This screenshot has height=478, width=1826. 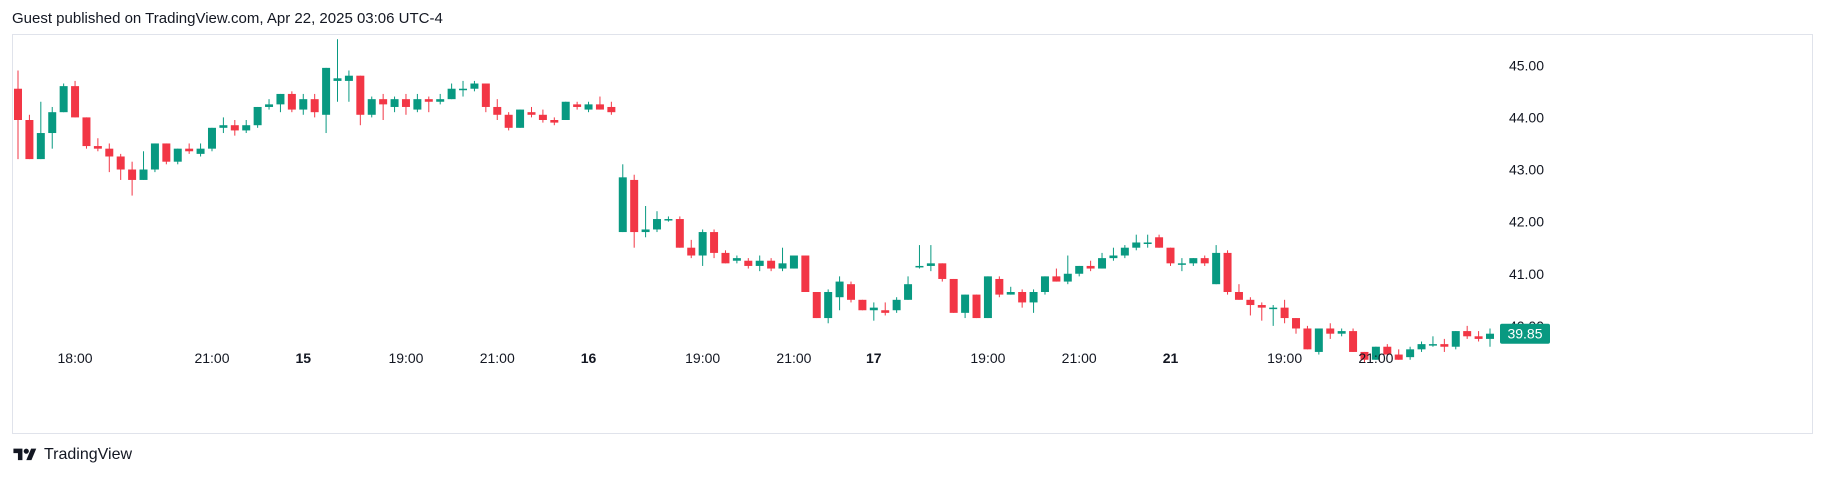 I want to click on time-tick-label: 17, so click(x=874, y=358).